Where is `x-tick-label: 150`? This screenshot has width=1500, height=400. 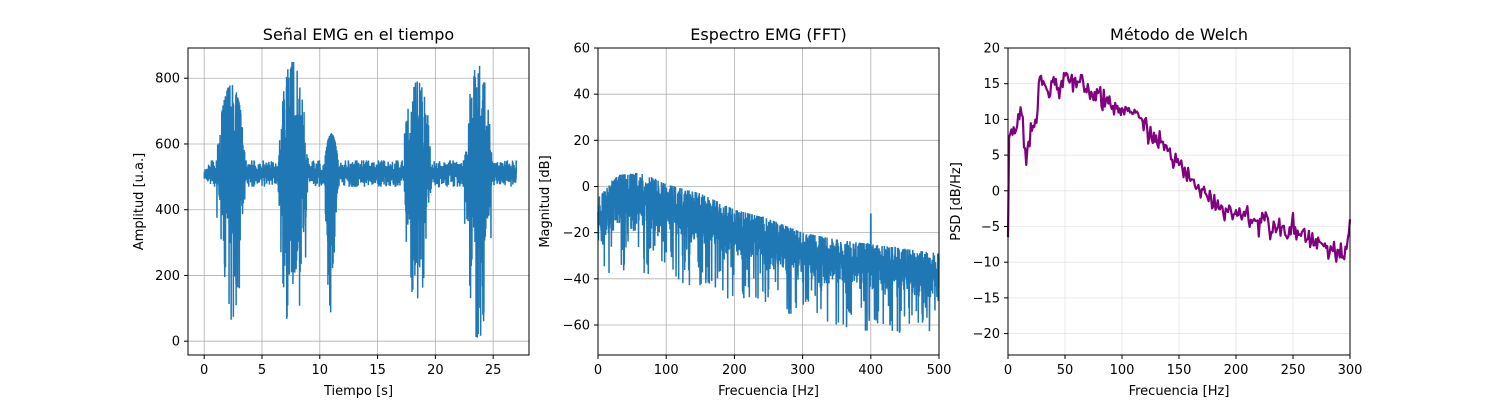
x-tick-label: 150 is located at coordinates (1179, 370).